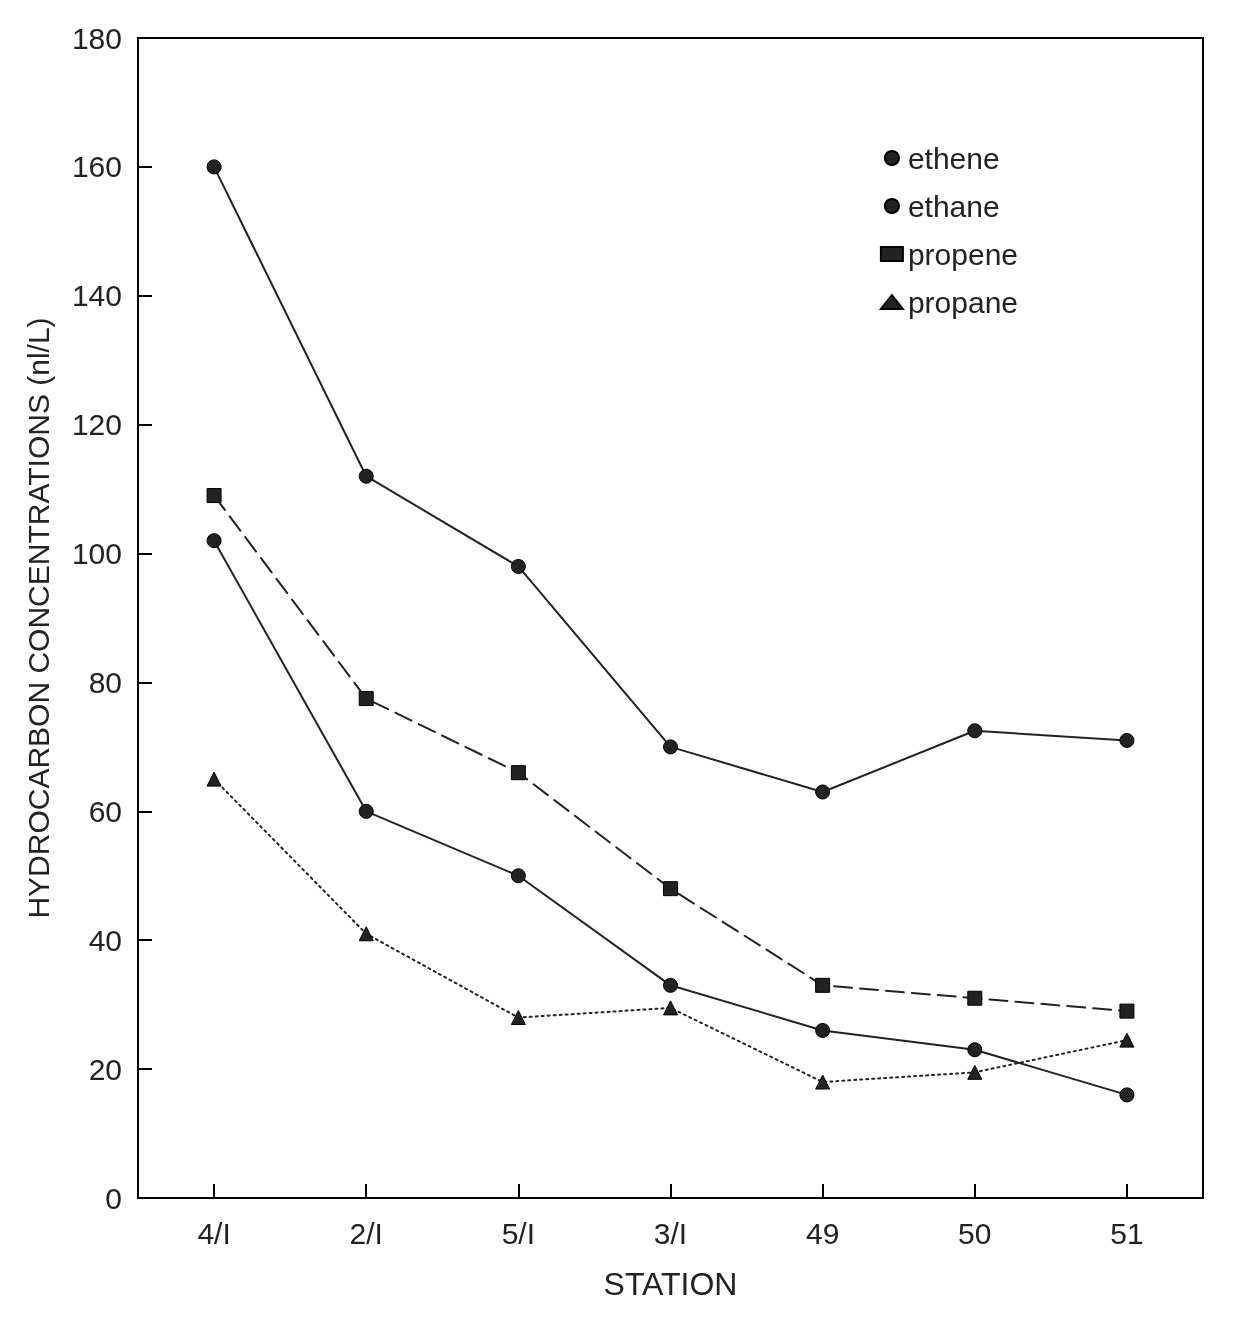  What do you see at coordinates (105, 682) in the screenshot?
I see `y-tick-label: 80` at bounding box center [105, 682].